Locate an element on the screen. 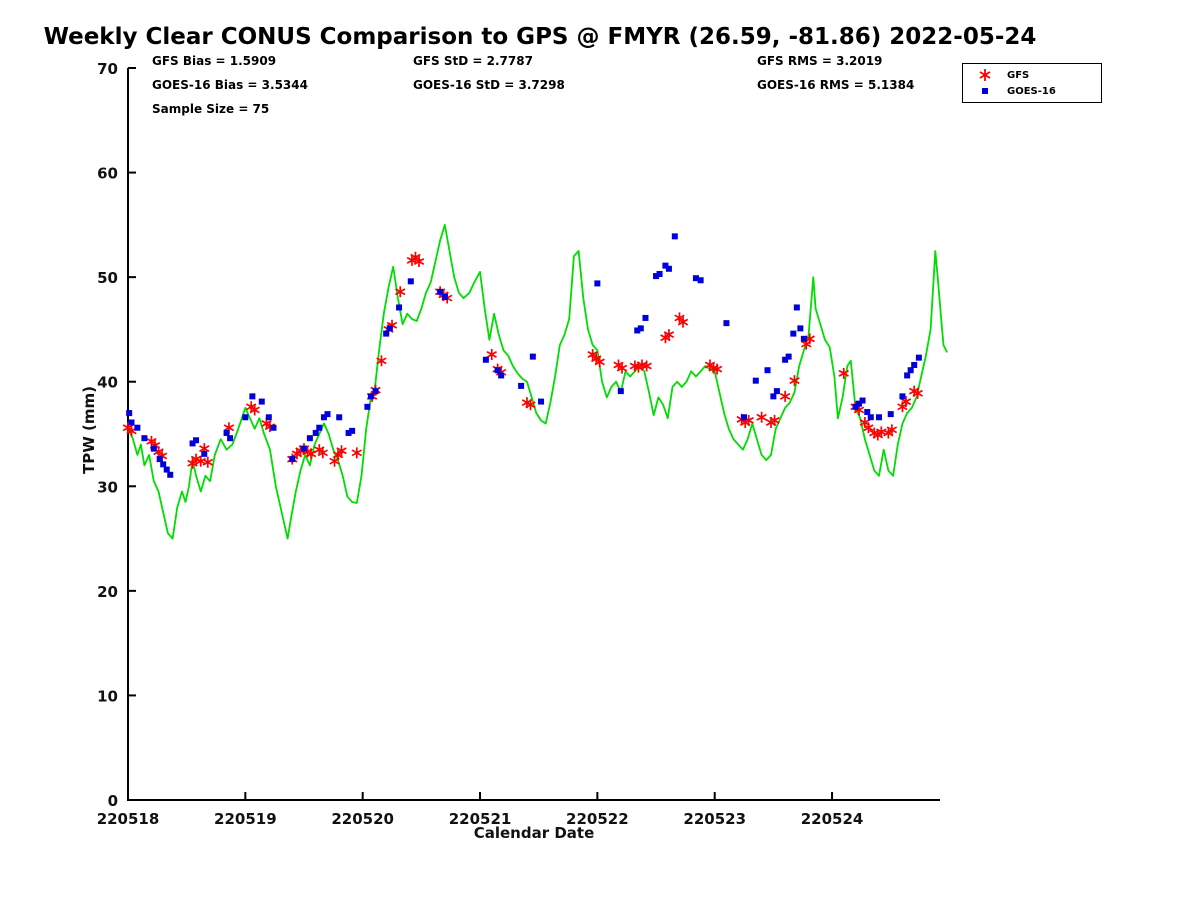  legend: GFS GOES-16 is located at coordinates (1032, 83).